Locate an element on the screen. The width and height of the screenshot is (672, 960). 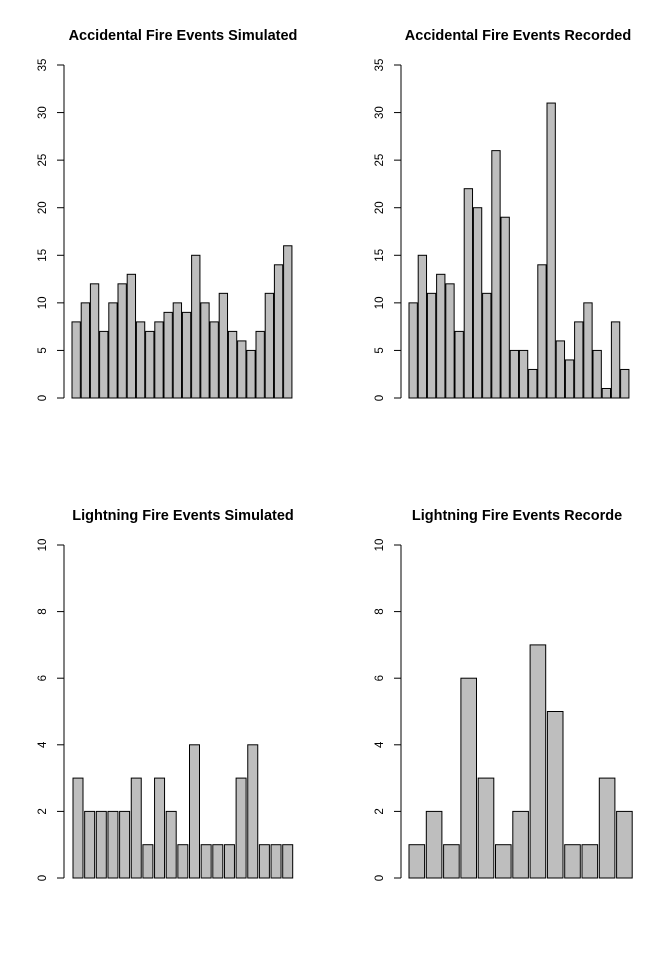
y-tick-label: 20 is located at coordinates (43, 207).